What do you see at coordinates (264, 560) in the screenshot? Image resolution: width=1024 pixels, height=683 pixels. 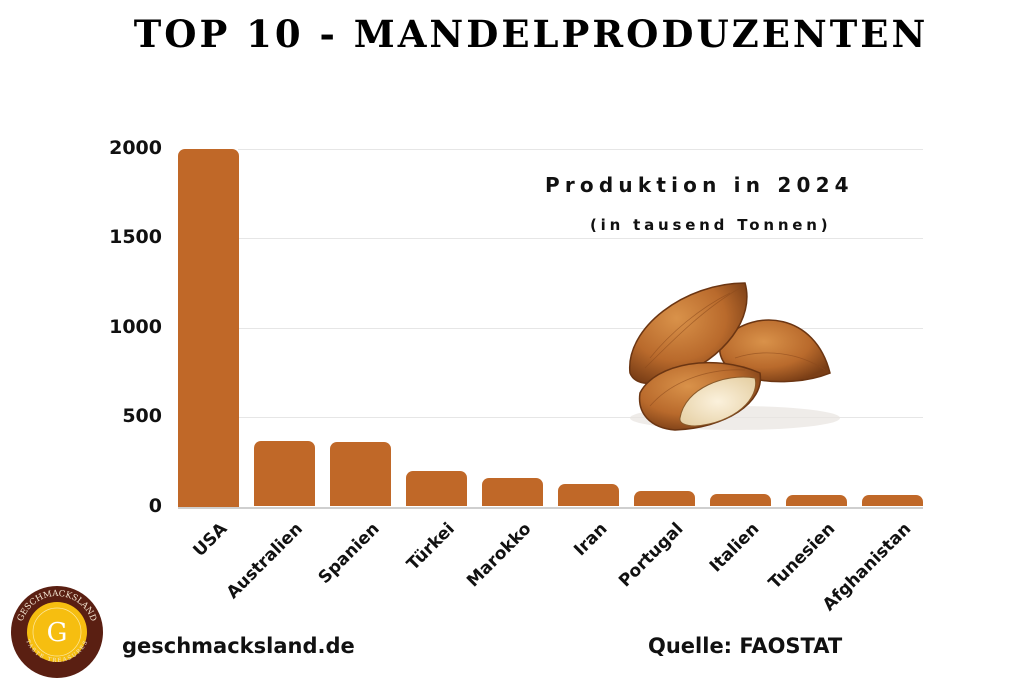 I see `x-axis-category-label: Australien` at bounding box center [264, 560].